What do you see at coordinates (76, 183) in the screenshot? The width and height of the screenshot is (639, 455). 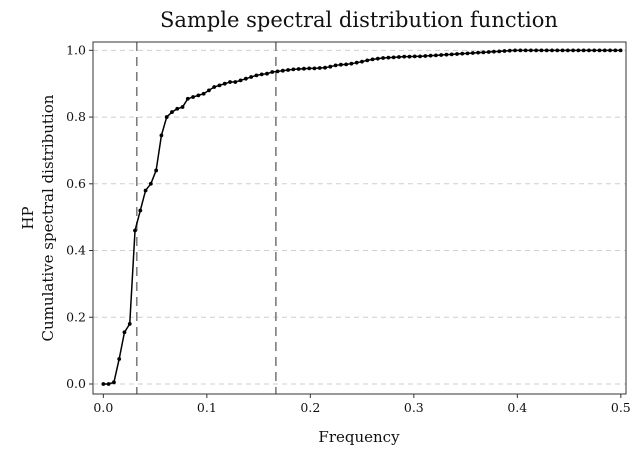 I see `y-tick-label-3: 0.6` at bounding box center [76, 183].